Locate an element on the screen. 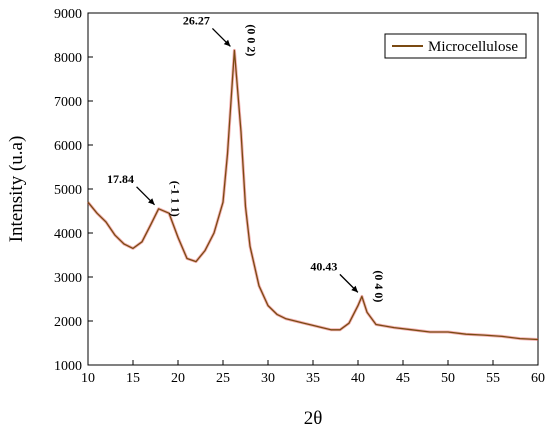 The width and height of the screenshot is (550, 433). peak-label: 17.84 is located at coordinates (120, 179).